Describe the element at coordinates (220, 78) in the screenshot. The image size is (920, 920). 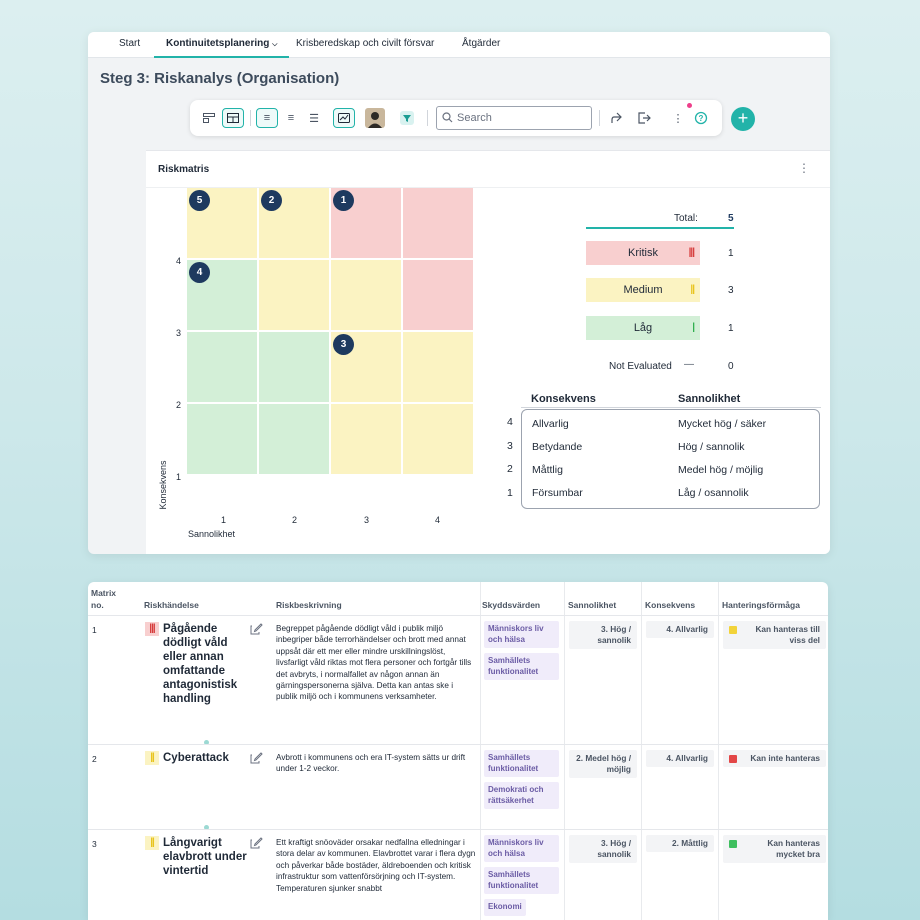
I see `page-title: Steg 3: Riskanalys (Organisation)` at that location.